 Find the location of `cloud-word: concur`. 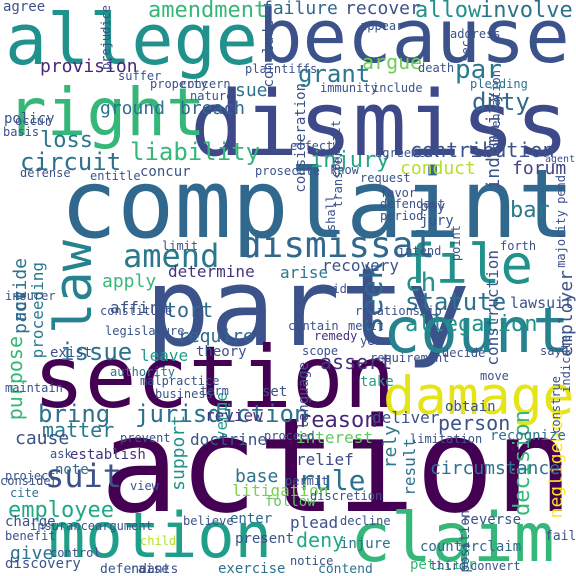

cloud-word: concur is located at coordinates (165, 172).